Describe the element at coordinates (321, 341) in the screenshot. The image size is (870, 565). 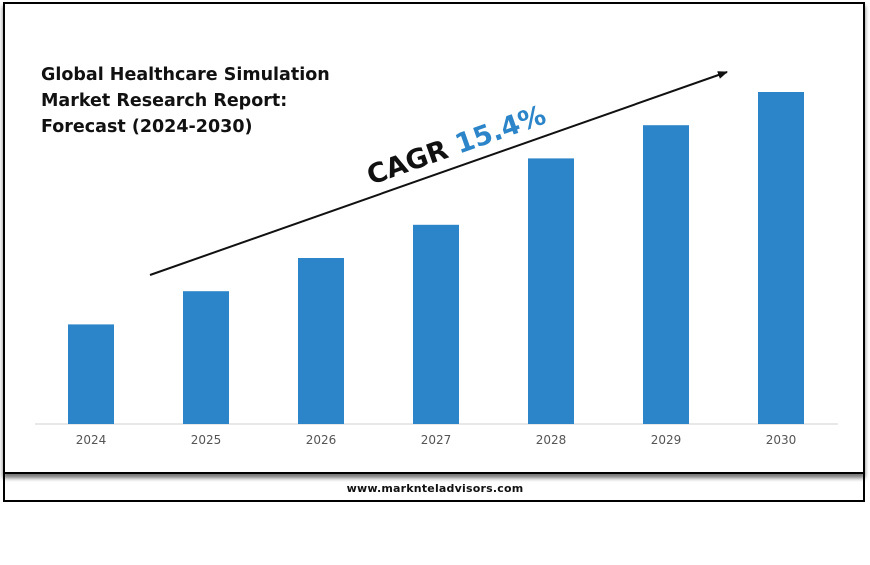
I see `bar-2026` at that location.